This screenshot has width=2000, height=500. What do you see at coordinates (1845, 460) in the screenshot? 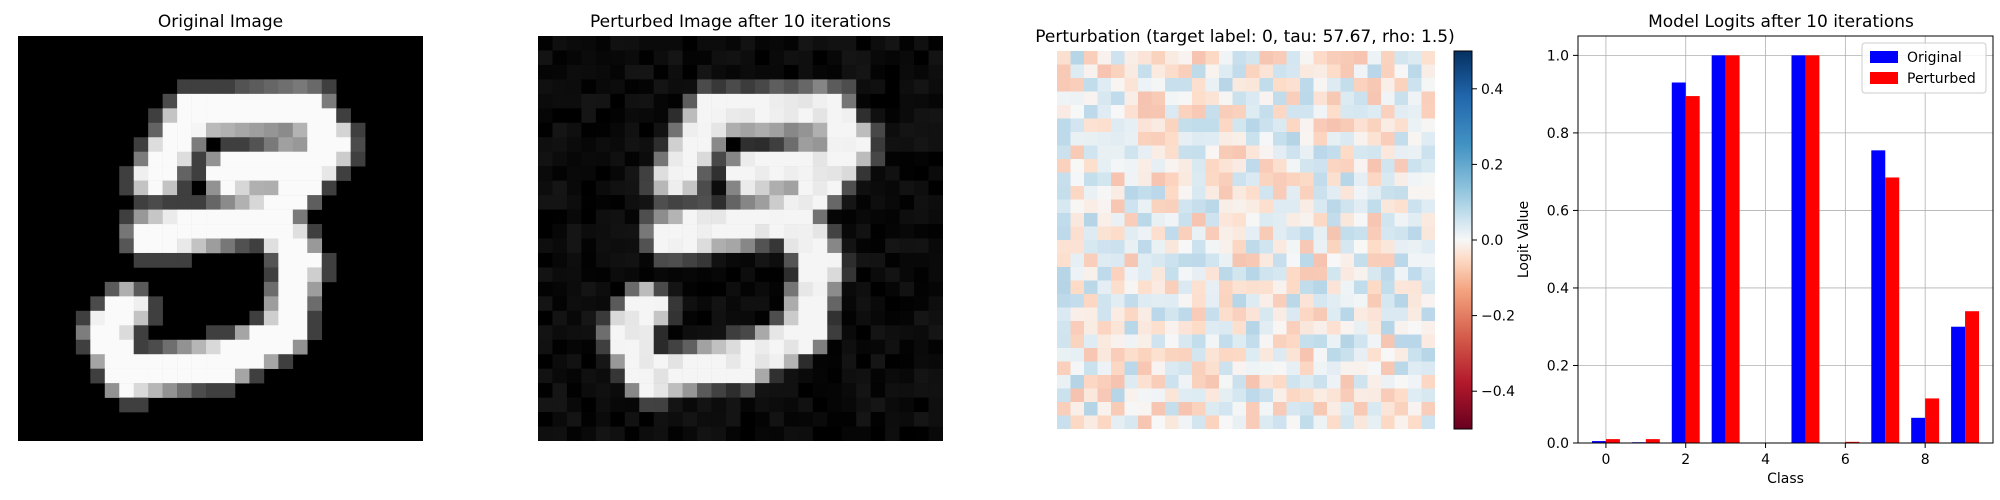
I see `x-tick-label: 6` at bounding box center [1845, 460].